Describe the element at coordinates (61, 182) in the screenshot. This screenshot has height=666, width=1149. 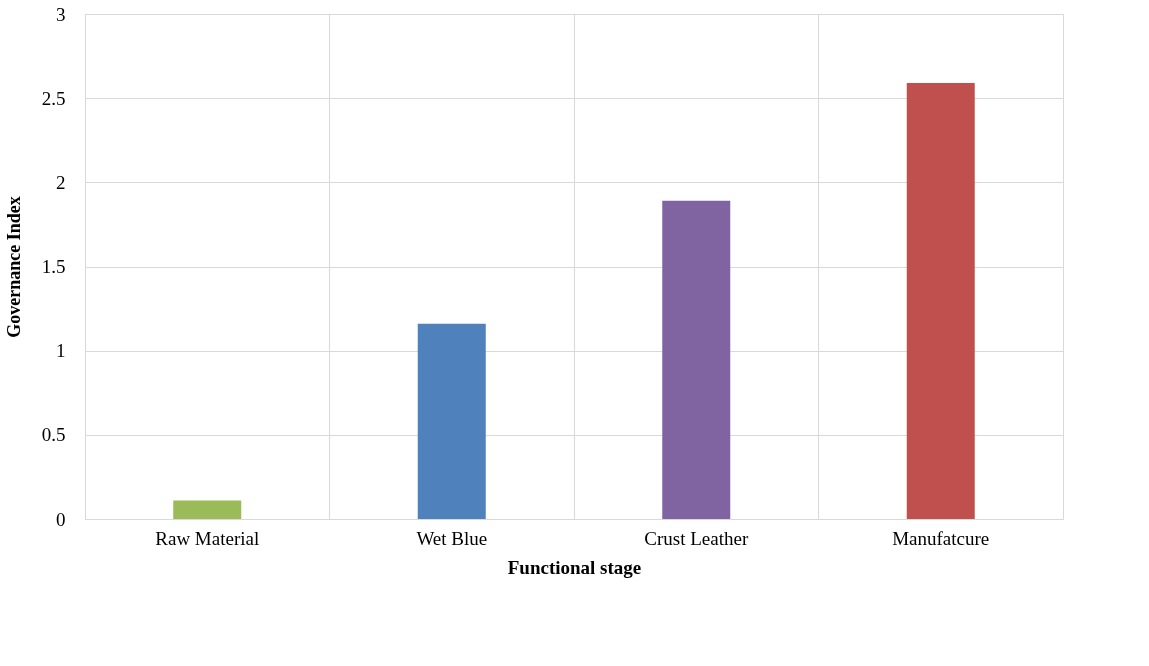
I see `y-tick-label: 2` at that location.